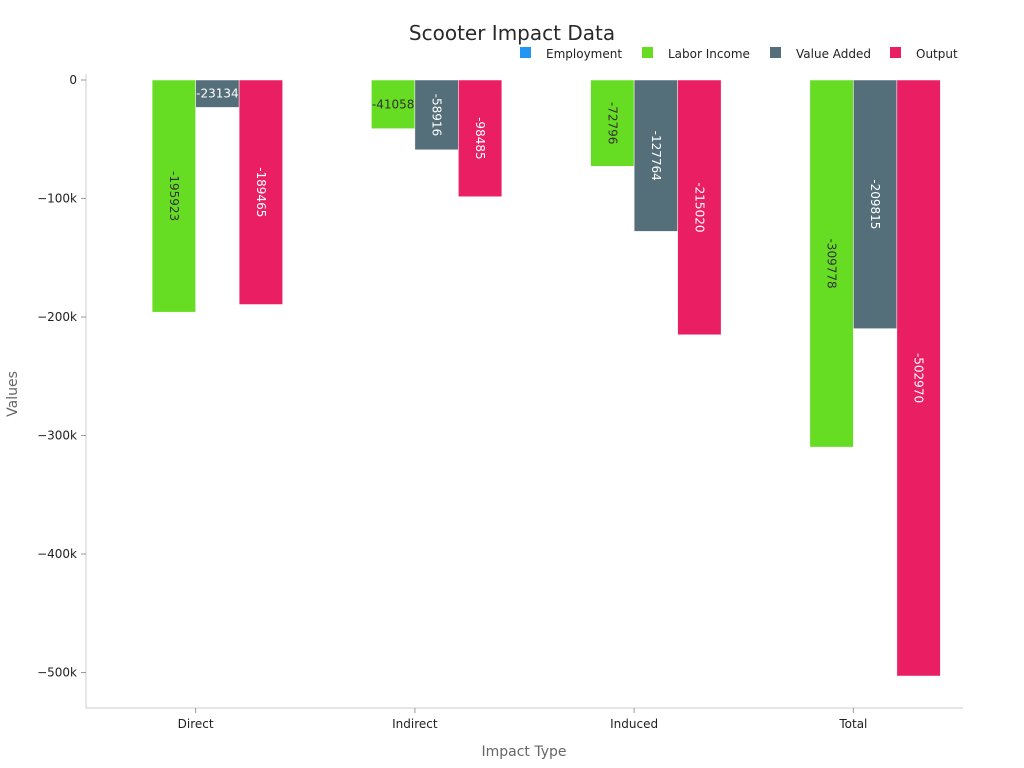 The width and height of the screenshot is (1024, 768). What do you see at coordinates (73, 80) in the screenshot?
I see `y-tick-label: 0` at bounding box center [73, 80].